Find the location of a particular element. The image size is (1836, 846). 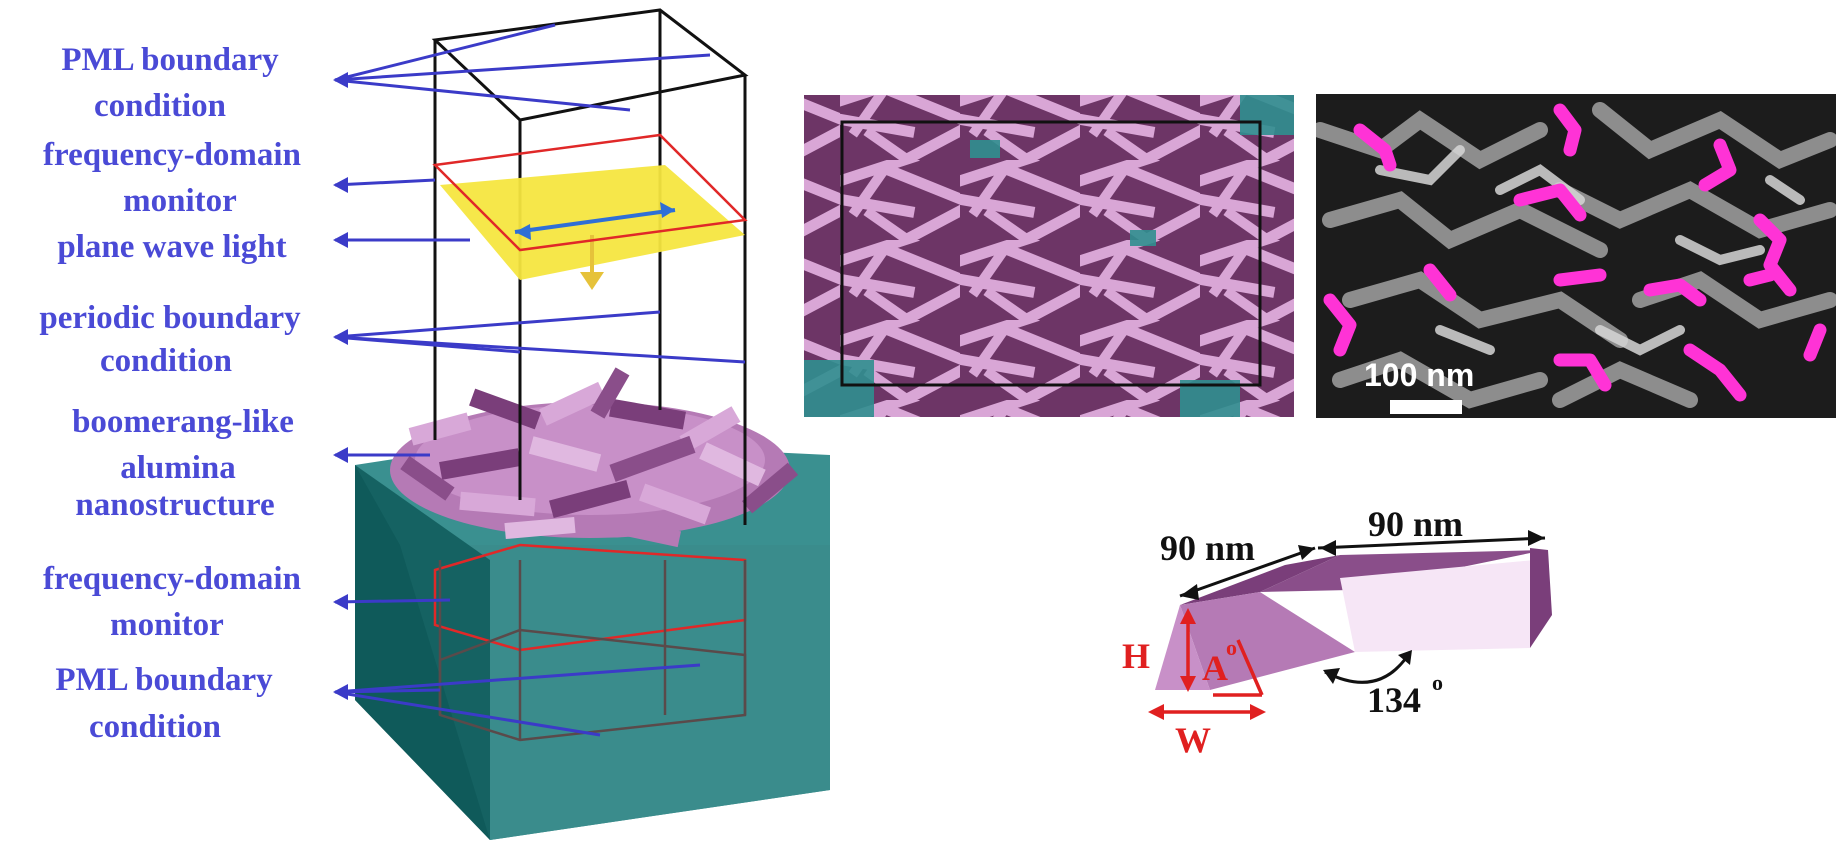

boomerang-arm-right-front is located at coordinates (1437, 606).